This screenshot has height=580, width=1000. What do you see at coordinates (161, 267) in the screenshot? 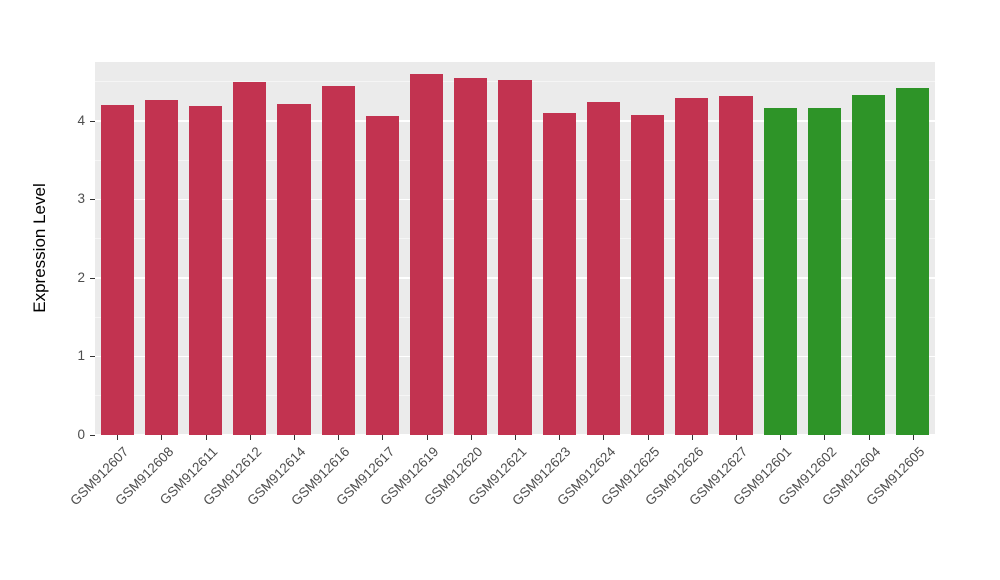
I see `bar-GSM912608` at bounding box center [161, 267].